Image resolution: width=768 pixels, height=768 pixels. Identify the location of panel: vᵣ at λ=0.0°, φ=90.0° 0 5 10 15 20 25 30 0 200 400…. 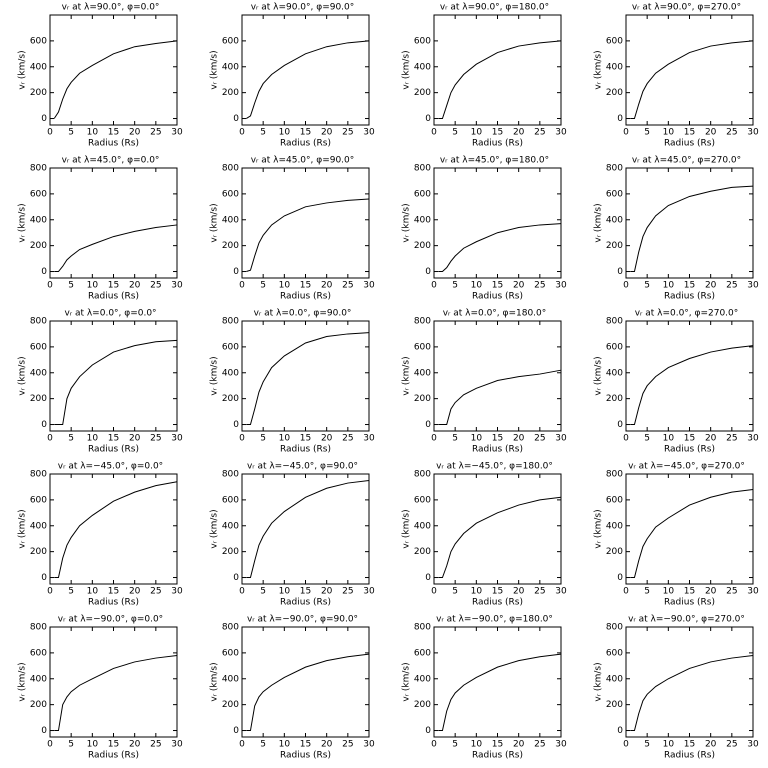
(292, 382).